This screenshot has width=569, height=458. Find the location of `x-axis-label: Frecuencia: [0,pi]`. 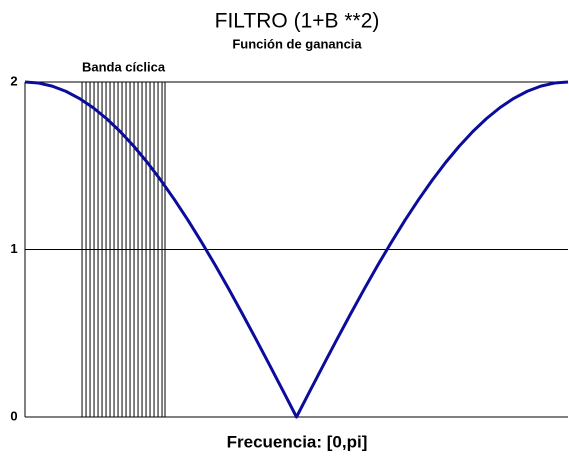

x-axis-label: Frecuencia: [0,pi] is located at coordinates (297, 441).